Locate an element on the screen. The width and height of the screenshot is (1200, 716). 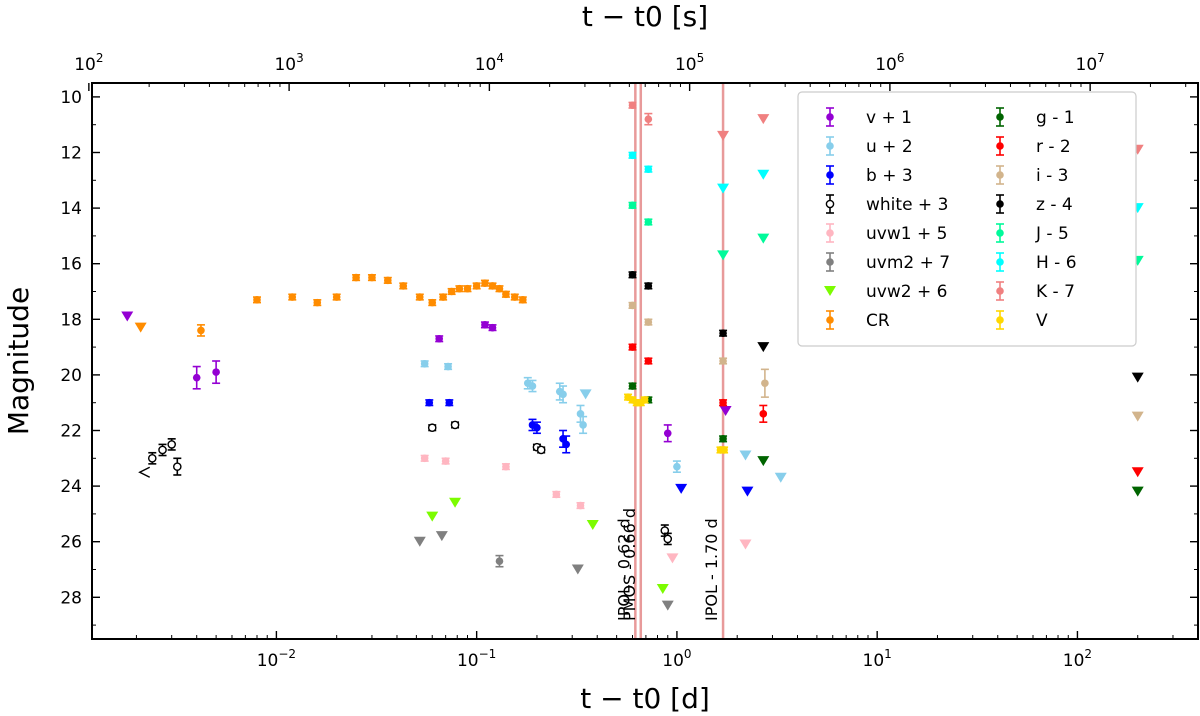
y-tick-label: 14 is located at coordinates (71, 209).